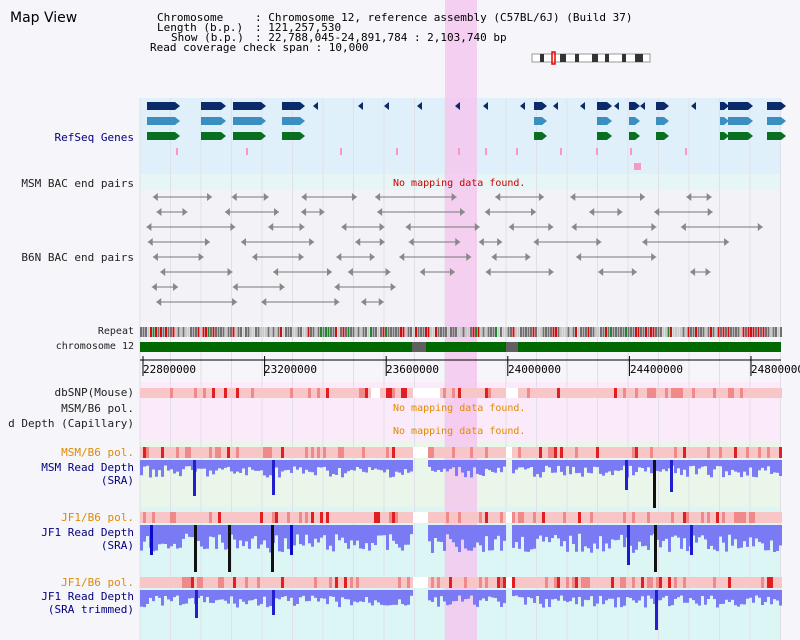  Describe the element at coordinates (637, 166) in the screenshot. I see `refseq-mark` at that location.